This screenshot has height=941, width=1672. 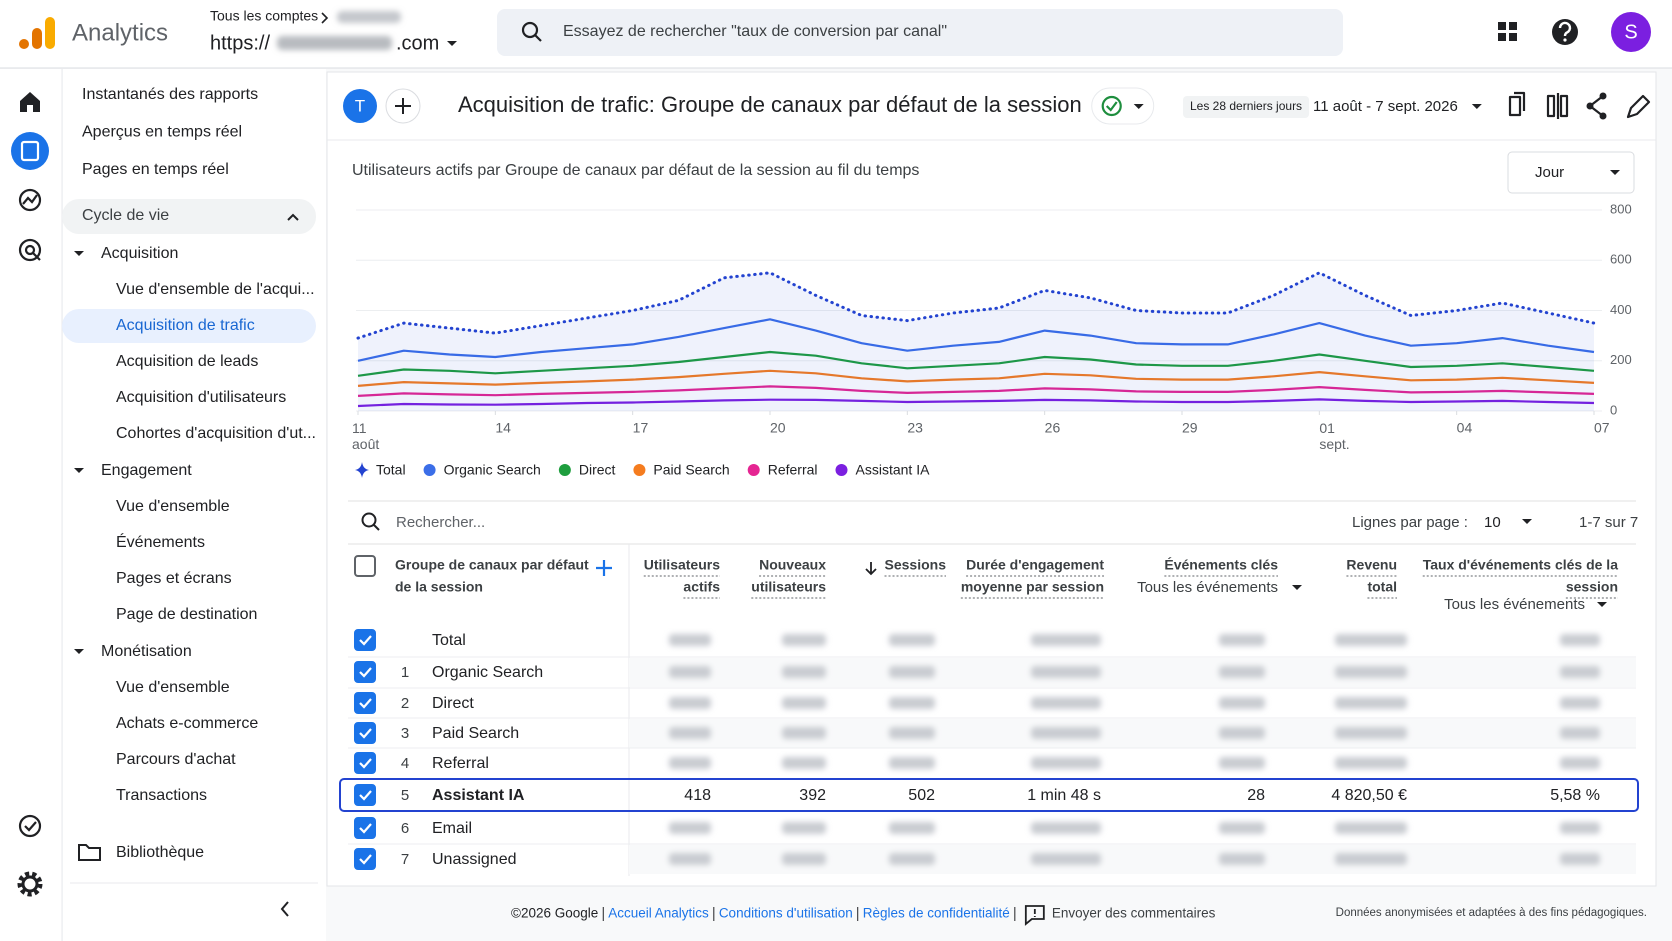 I want to click on column-header: total, so click(x=1382, y=587).